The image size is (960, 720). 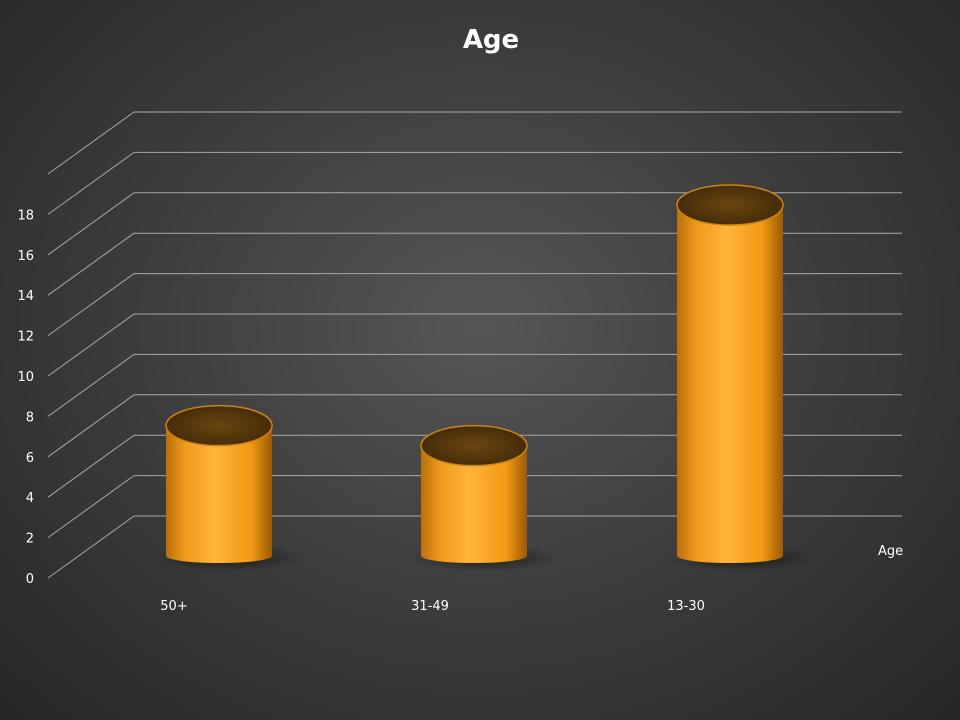 I want to click on legend-entry: Age, so click(x=890, y=551).